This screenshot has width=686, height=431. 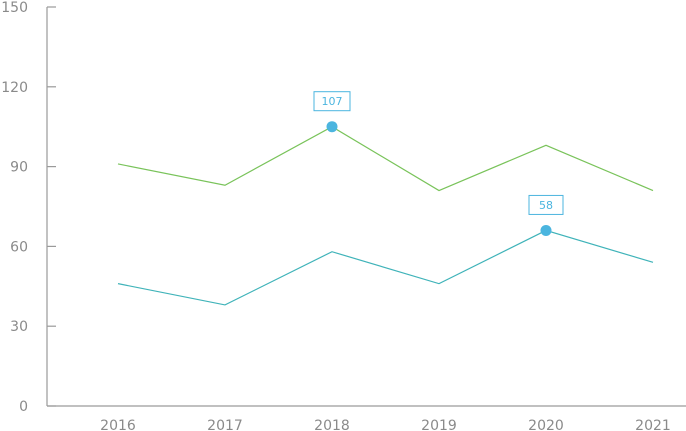 I want to click on series-1-line, so click(x=385, y=159).